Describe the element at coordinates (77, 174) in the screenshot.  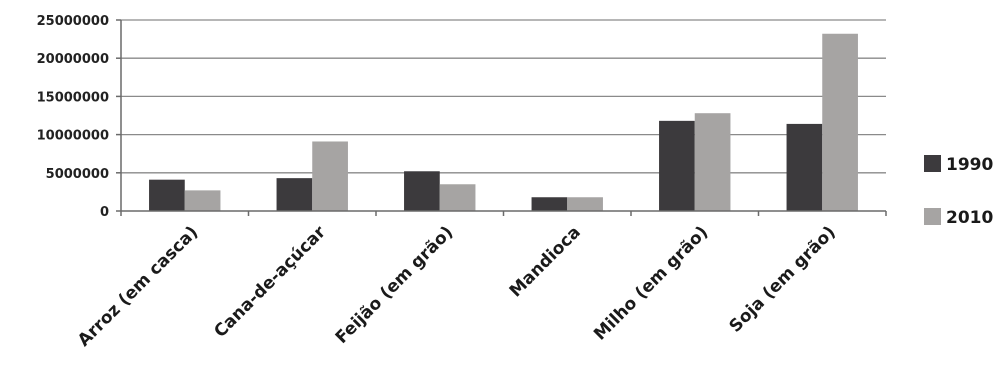
I see `y-tick-label: 5000000` at that location.